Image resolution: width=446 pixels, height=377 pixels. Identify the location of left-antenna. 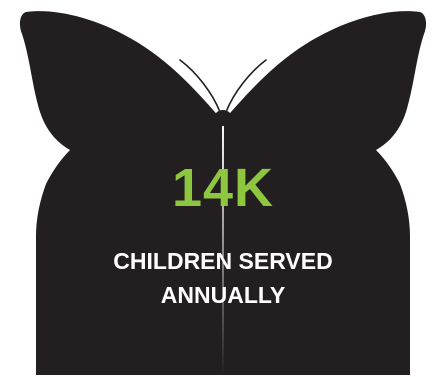
(200, 86).